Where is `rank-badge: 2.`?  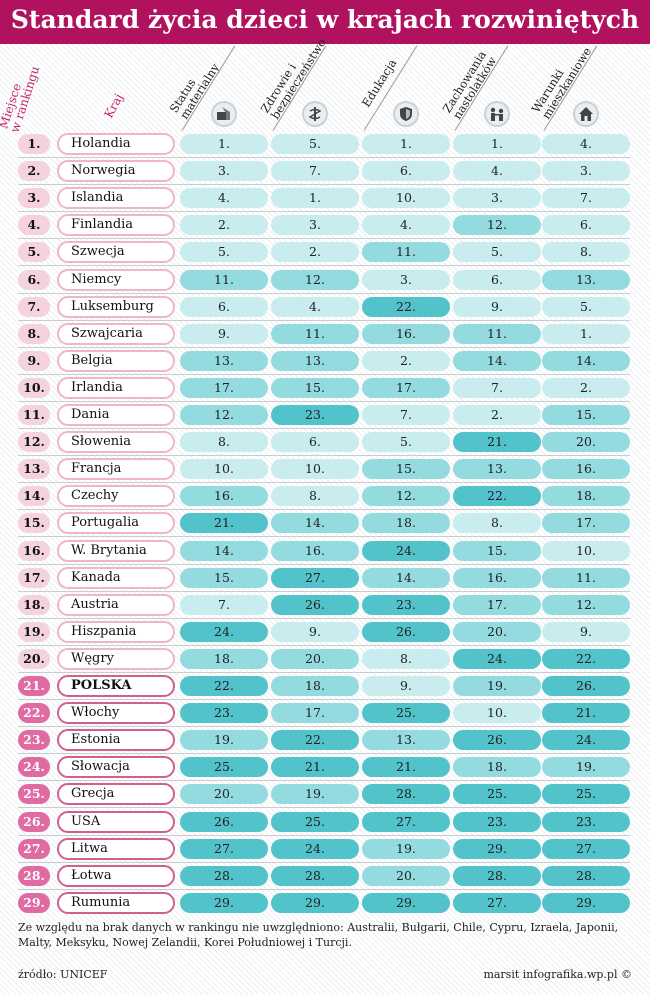 rank-badge: 2. is located at coordinates (34, 171).